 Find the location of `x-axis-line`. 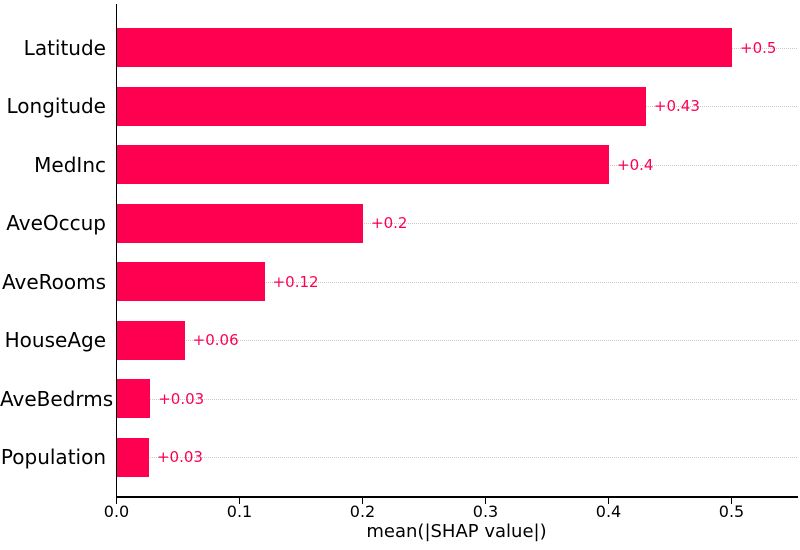

x-axis-line is located at coordinates (456, 497).